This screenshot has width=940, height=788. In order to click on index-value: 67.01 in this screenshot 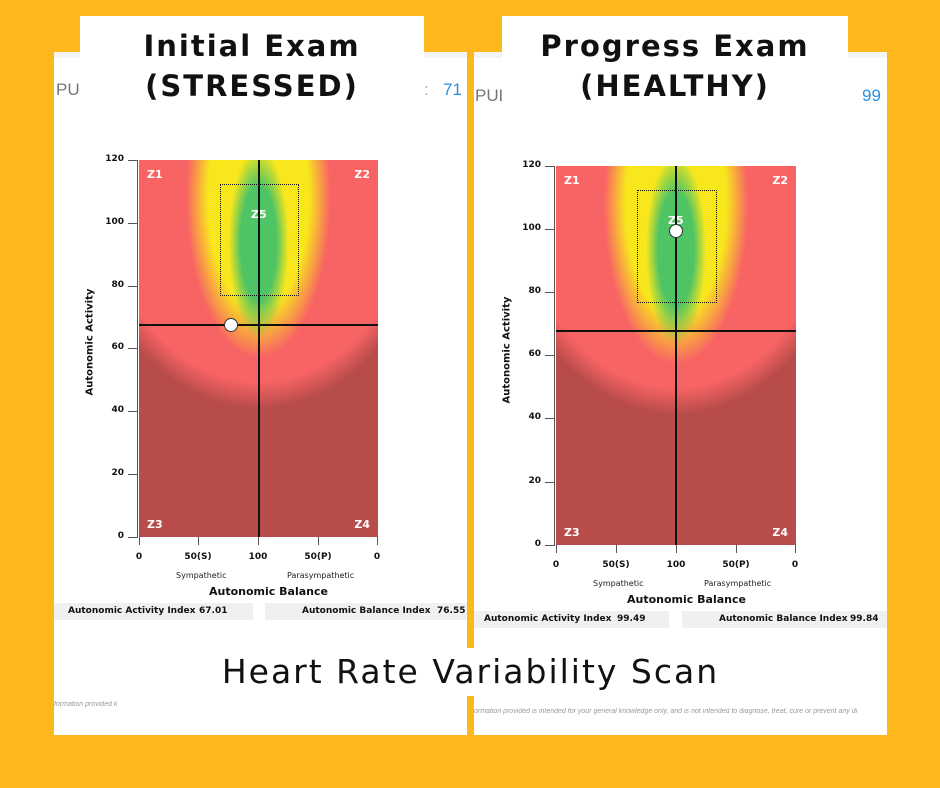, I will do `click(213, 611)`.